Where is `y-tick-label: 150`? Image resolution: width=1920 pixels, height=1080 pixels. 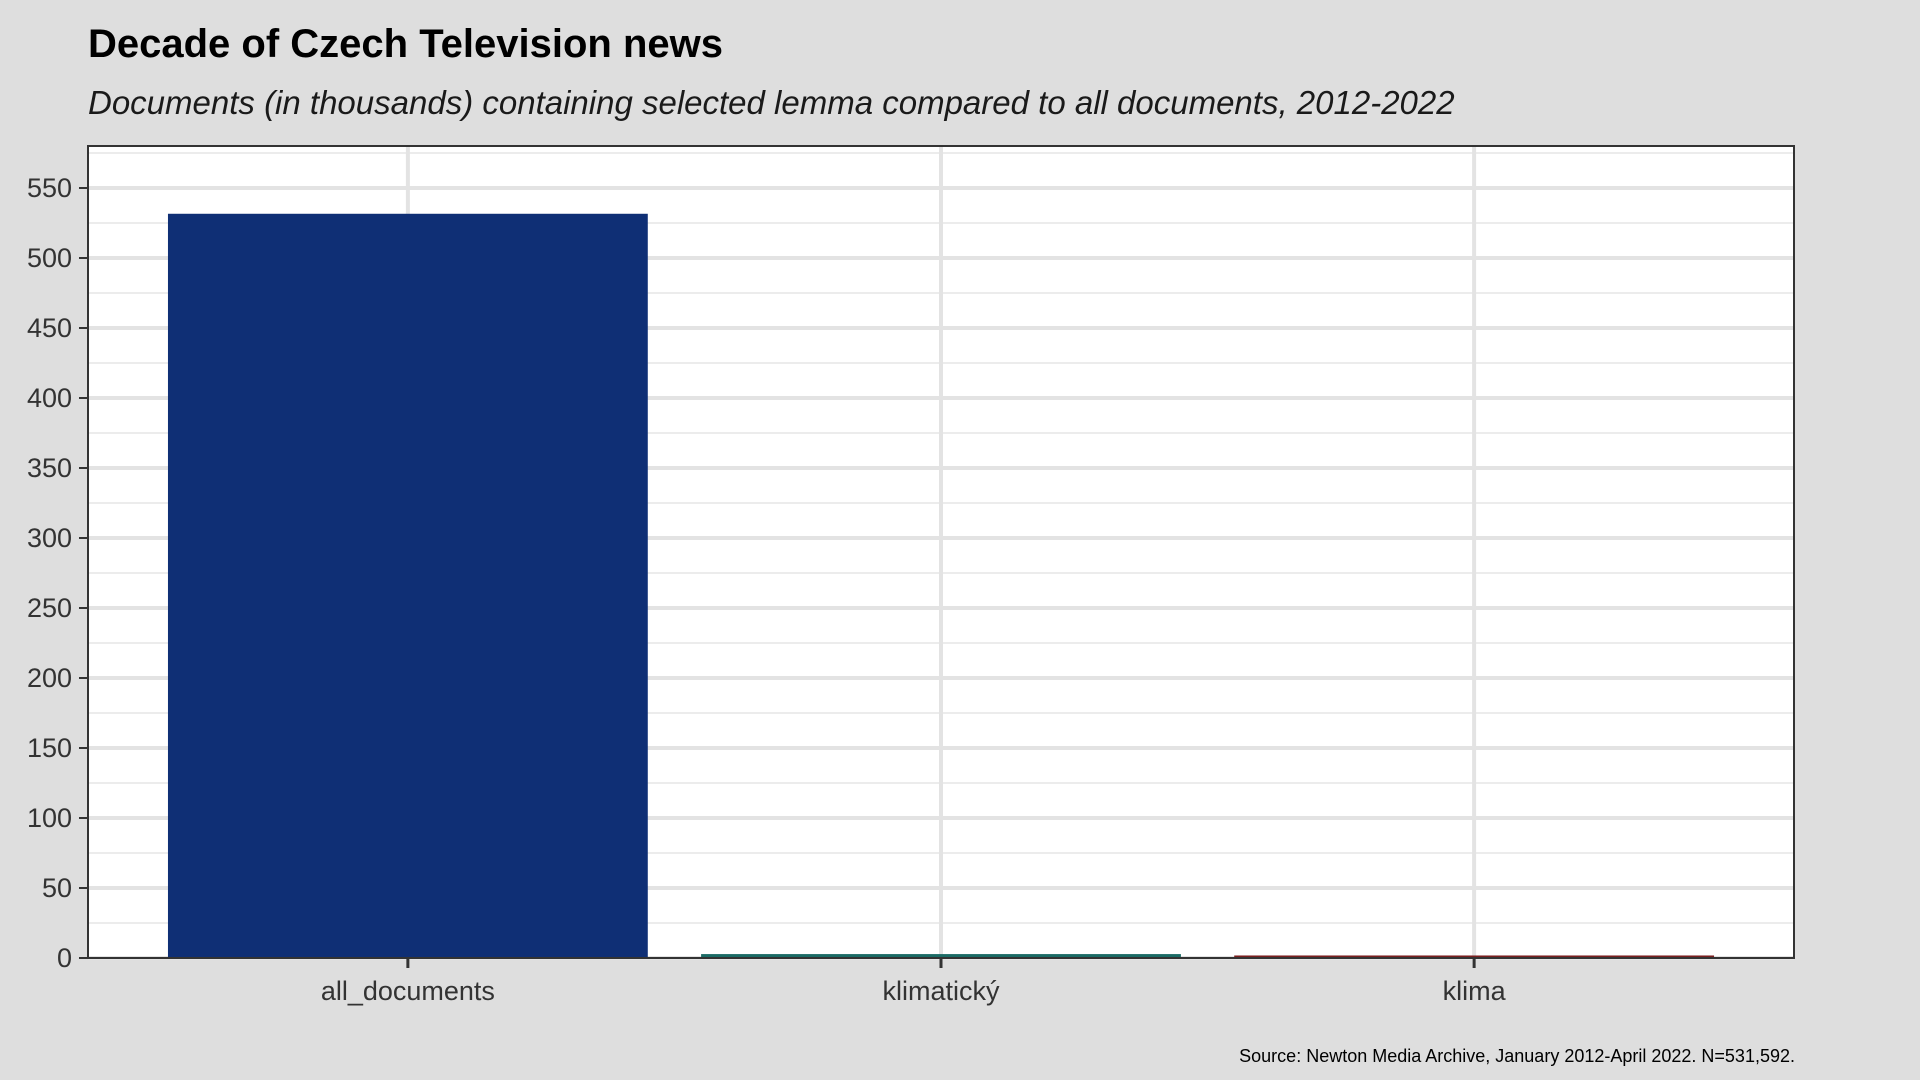 y-tick-label: 150 is located at coordinates (49, 748).